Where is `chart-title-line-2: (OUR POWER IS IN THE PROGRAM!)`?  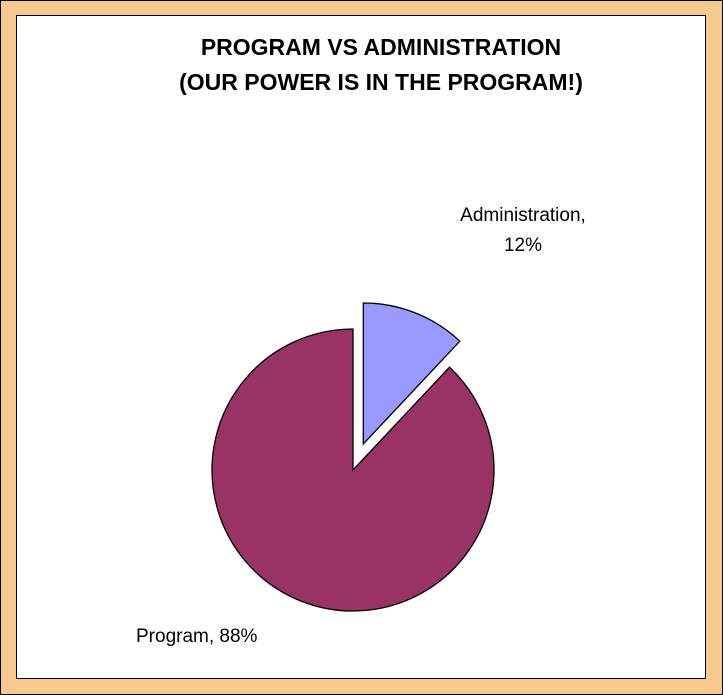
chart-title-line-2: (OUR POWER IS IN THE PROGRAM!) is located at coordinates (381, 82).